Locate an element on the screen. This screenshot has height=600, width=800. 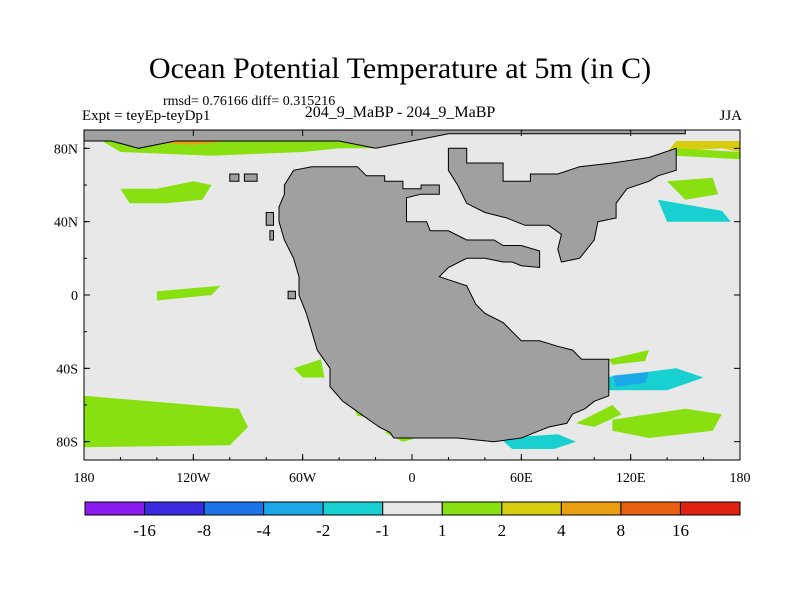
y-tick-label: 40S is located at coordinates (67, 369).